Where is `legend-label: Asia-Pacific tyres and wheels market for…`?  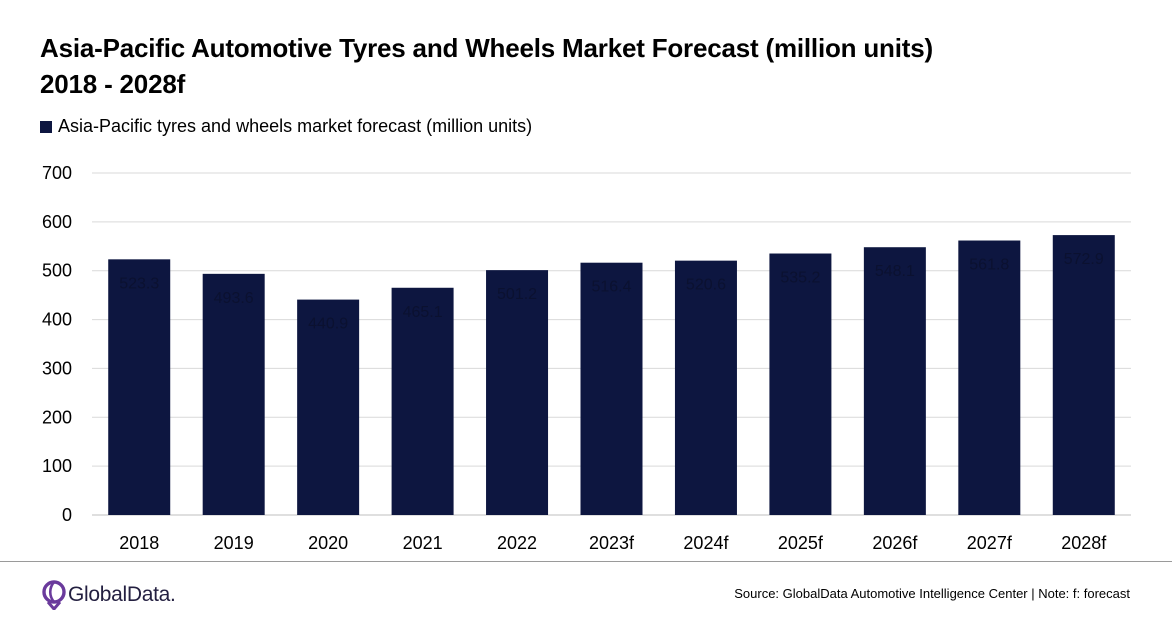
legend-label: Asia-Pacific tyres and wheels market for… is located at coordinates (295, 126).